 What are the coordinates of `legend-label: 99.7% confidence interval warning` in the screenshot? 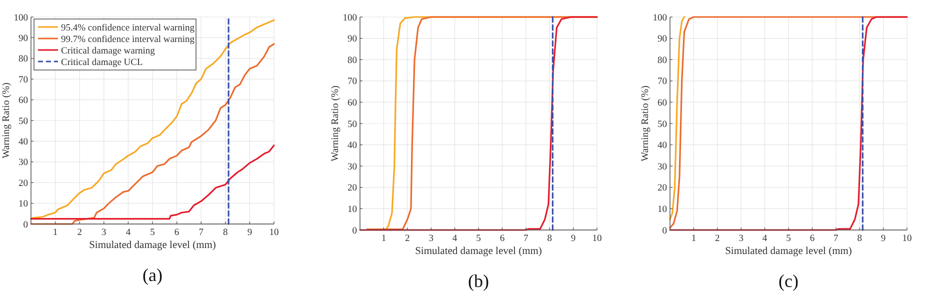 It's located at (128, 40).